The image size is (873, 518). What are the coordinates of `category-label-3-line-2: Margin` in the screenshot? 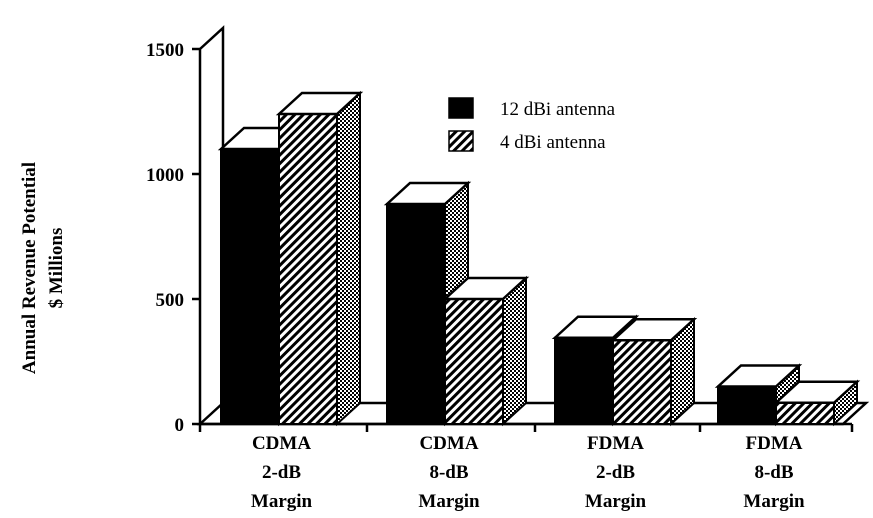 It's located at (774, 501).